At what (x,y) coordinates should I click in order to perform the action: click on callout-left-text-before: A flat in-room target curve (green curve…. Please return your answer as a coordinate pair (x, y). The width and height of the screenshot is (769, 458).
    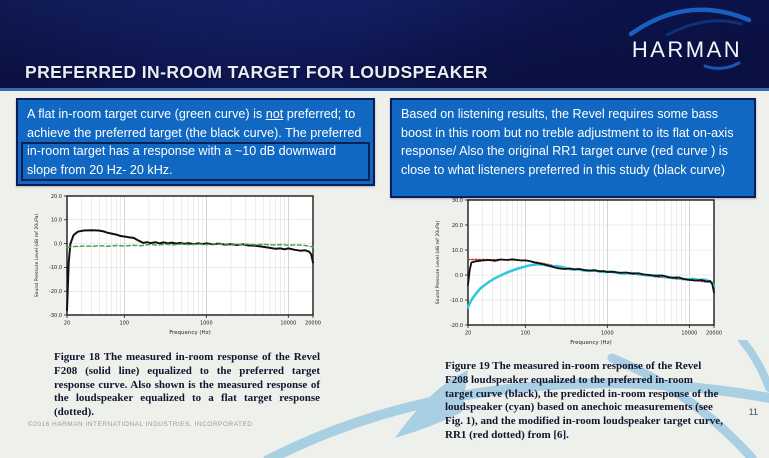
    Looking at the image, I should click on (146, 114).